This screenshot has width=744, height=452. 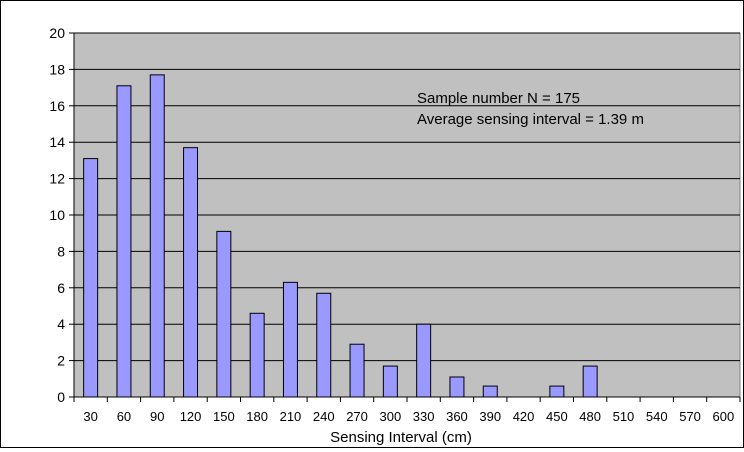 I want to click on y-tick-labels: 0 2 4 6 8 10 12 14 16 18 20, so click(x=61, y=215).